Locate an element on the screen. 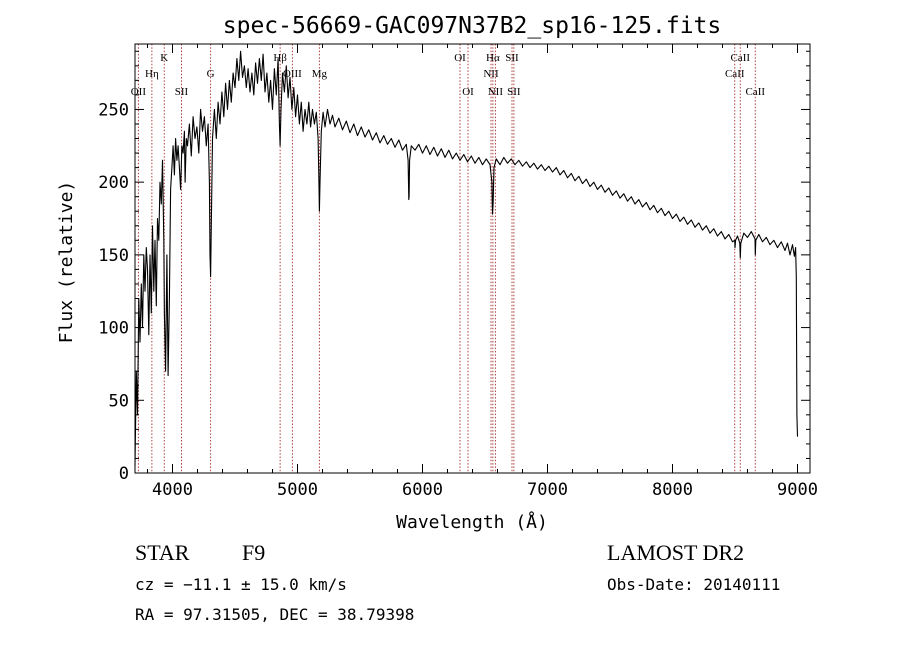 This screenshot has height=649, width=900. object-class: STAR is located at coordinates (162, 552).